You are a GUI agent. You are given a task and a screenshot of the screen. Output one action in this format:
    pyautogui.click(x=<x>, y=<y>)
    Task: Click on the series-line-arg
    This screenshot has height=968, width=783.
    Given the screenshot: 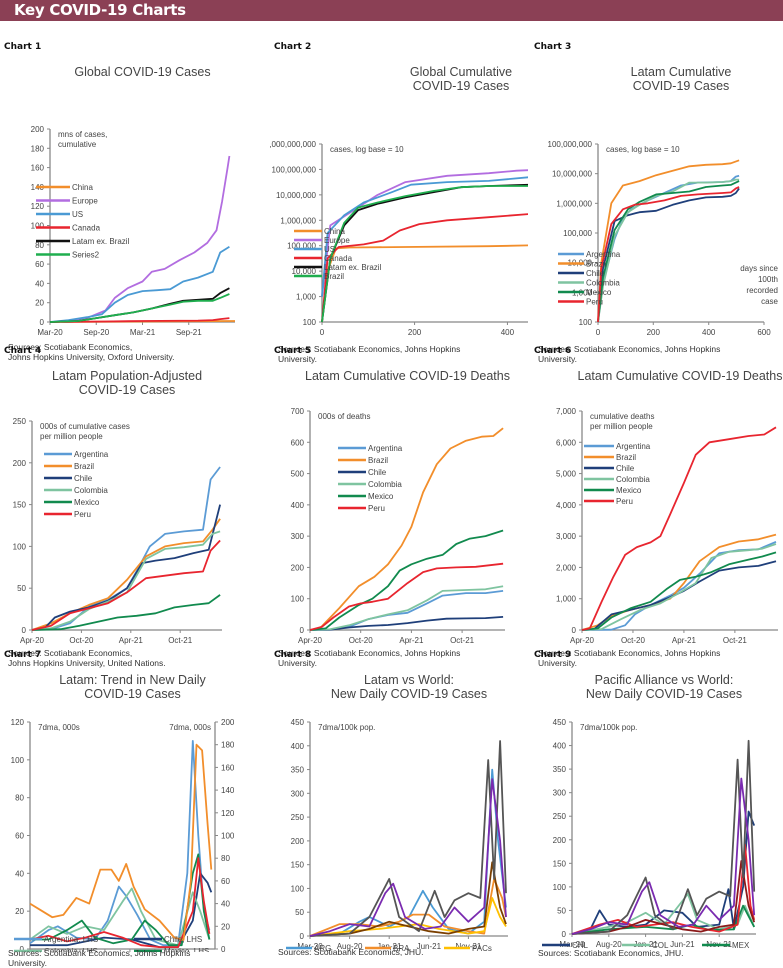 What is the action you would take?
    pyautogui.click(x=408, y=853)
    